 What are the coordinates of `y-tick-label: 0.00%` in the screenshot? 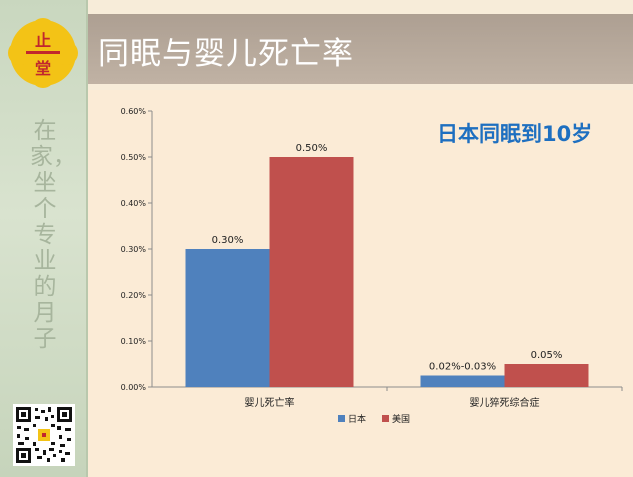 It's located at (134, 387).